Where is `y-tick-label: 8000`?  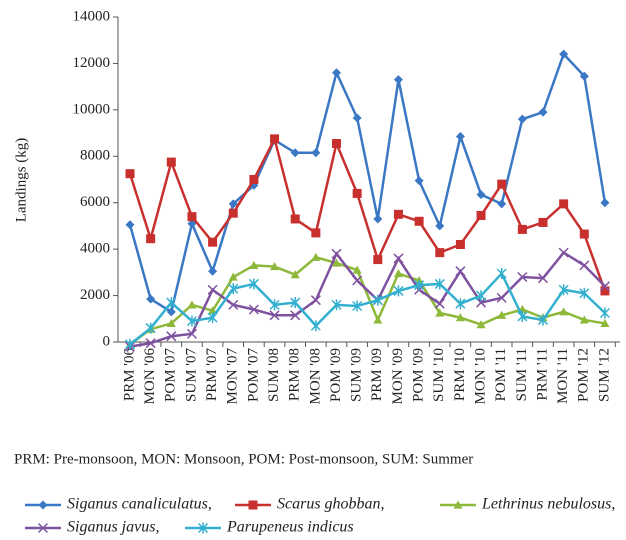
y-tick-label: 8000 is located at coordinates (95, 156).